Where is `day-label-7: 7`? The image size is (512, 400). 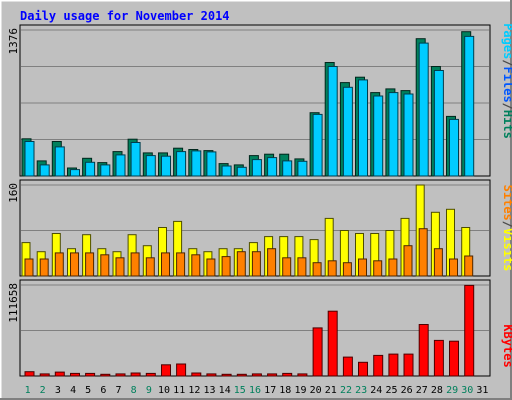 day-label-7: 7 is located at coordinates (118, 390).